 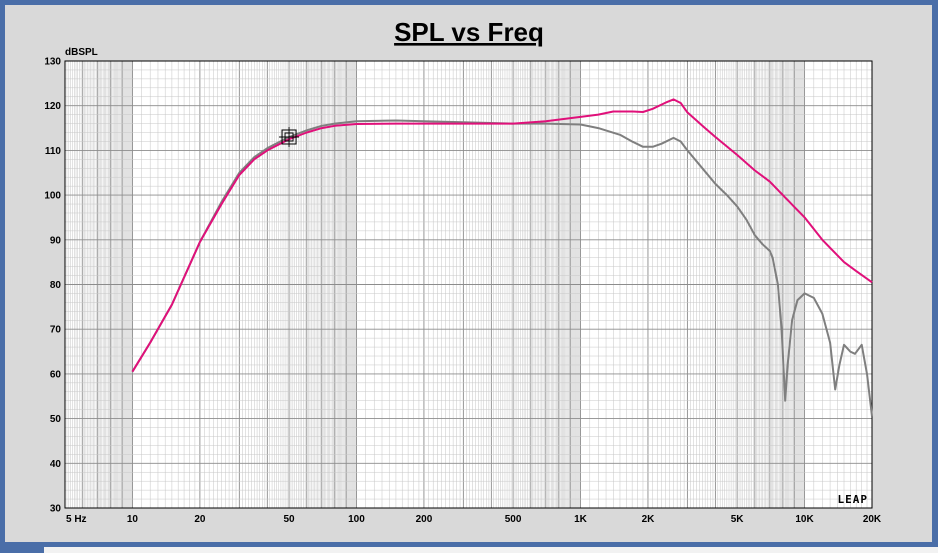 I want to click on y-axis: 30 40 50 60 70 80 90 100 110 120 130, so click(x=52, y=286).